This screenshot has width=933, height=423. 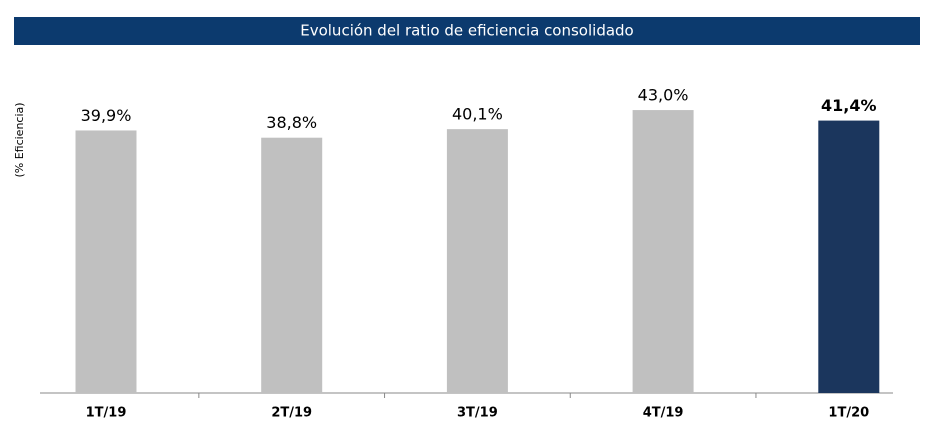 I want to click on value-label: 39,9%, so click(x=106, y=115).